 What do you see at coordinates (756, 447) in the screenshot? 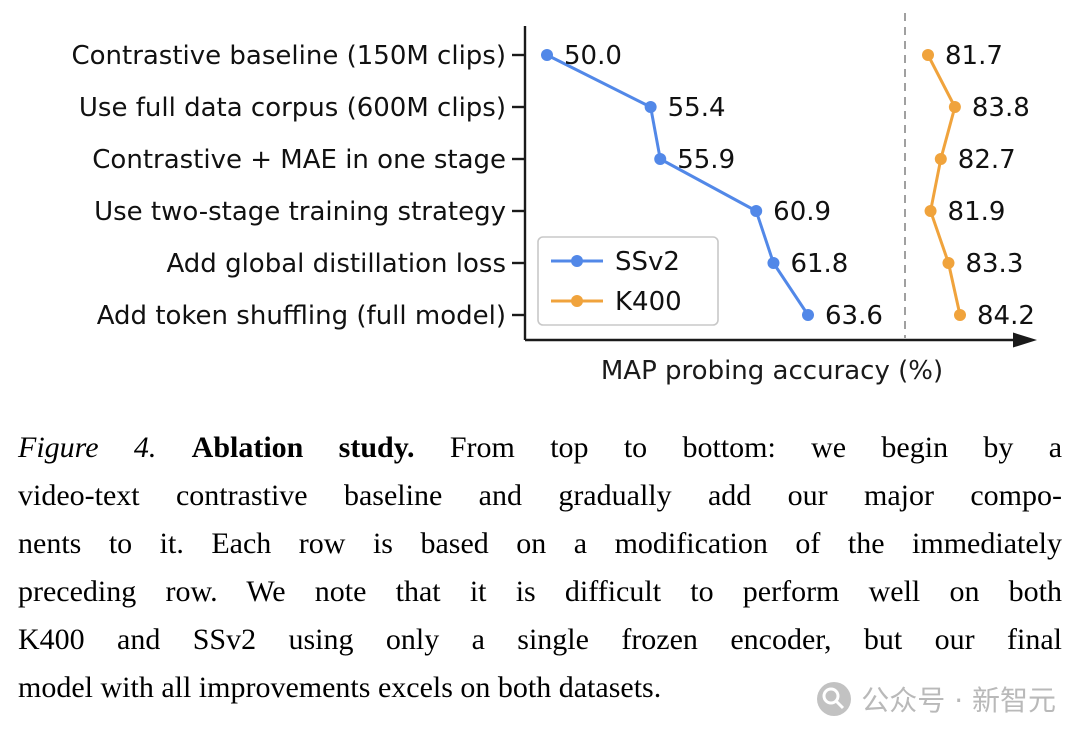
I see `caption-text: From top to bottom: we begin by a` at bounding box center [756, 447].